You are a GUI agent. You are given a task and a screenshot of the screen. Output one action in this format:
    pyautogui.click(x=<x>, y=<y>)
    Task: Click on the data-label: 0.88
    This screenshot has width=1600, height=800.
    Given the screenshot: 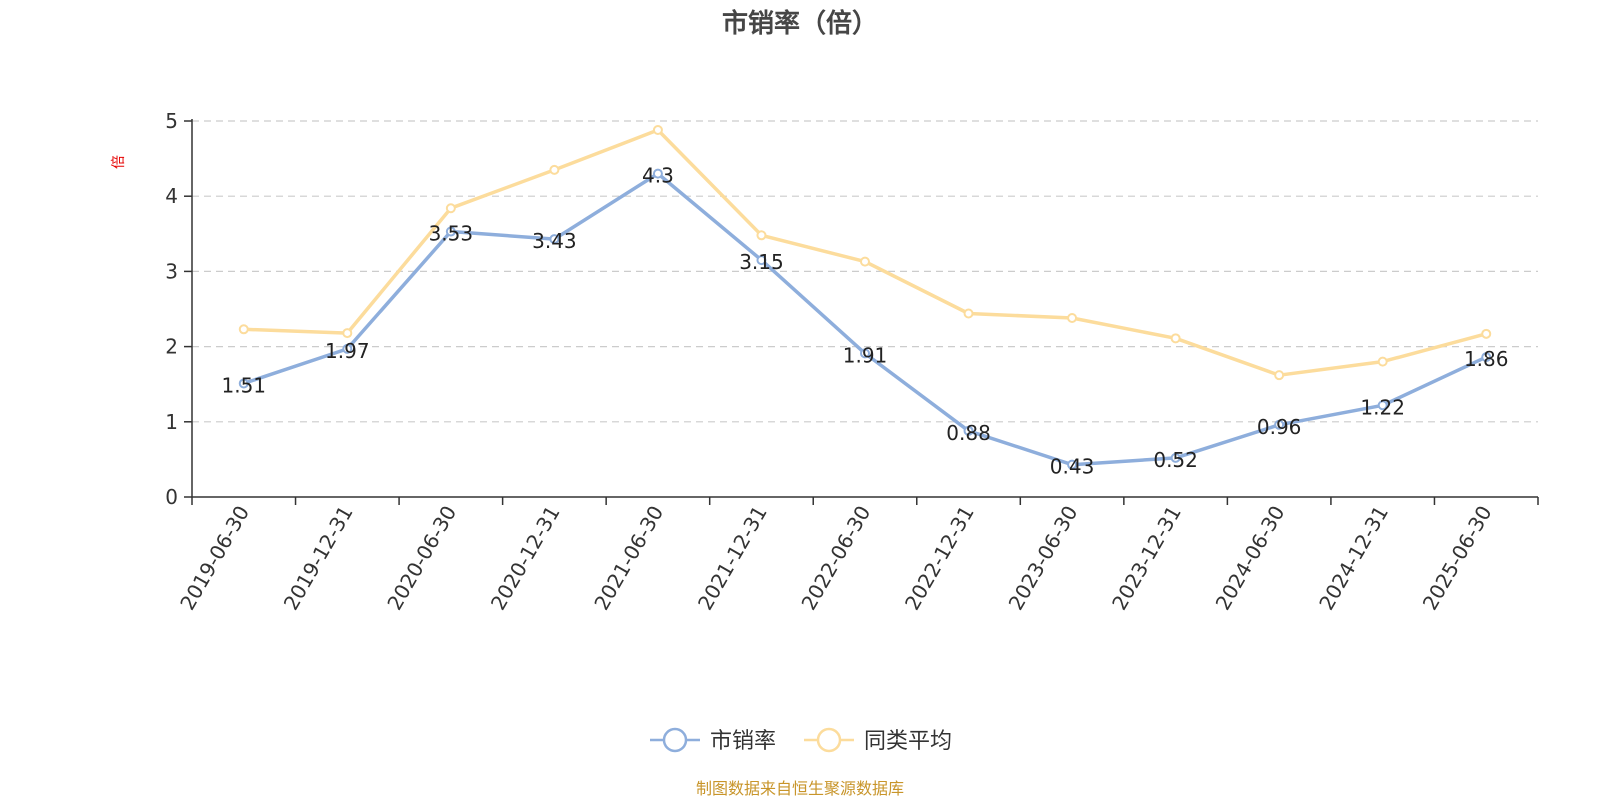 What is the action you would take?
    pyautogui.click(x=968, y=433)
    